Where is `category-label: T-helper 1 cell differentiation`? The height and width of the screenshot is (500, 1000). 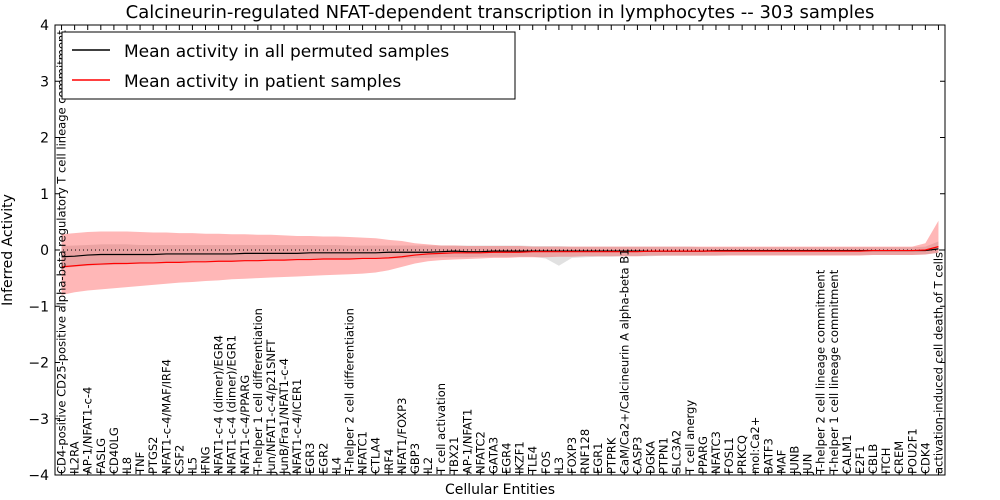
category-label: T-helper 1 cell differentiation is located at coordinates (258, 391).